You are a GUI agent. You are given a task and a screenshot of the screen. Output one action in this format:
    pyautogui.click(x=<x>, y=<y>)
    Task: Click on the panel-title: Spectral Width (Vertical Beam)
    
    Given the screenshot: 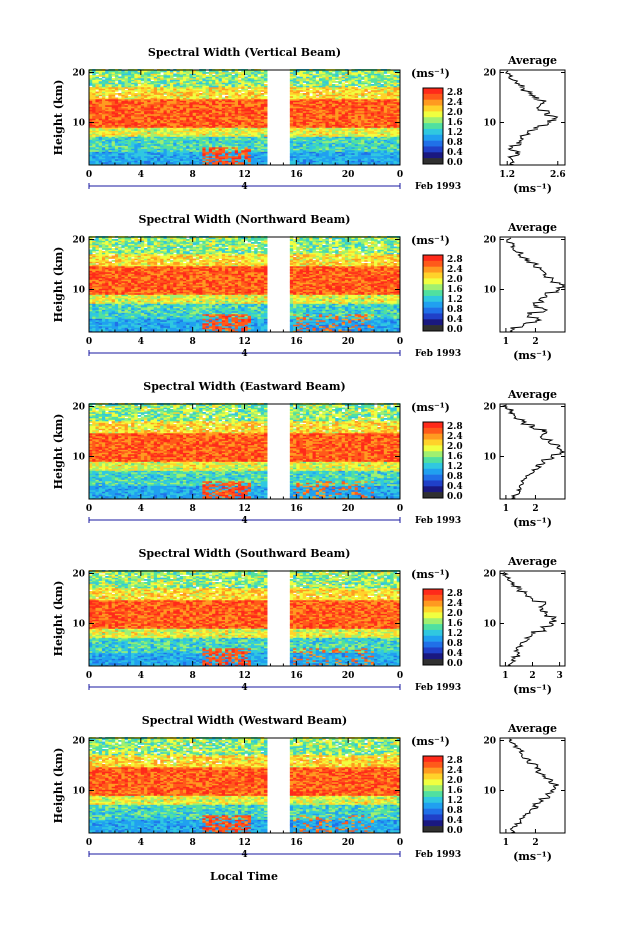 What is the action you would take?
    pyautogui.click(x=244, y=52)
    